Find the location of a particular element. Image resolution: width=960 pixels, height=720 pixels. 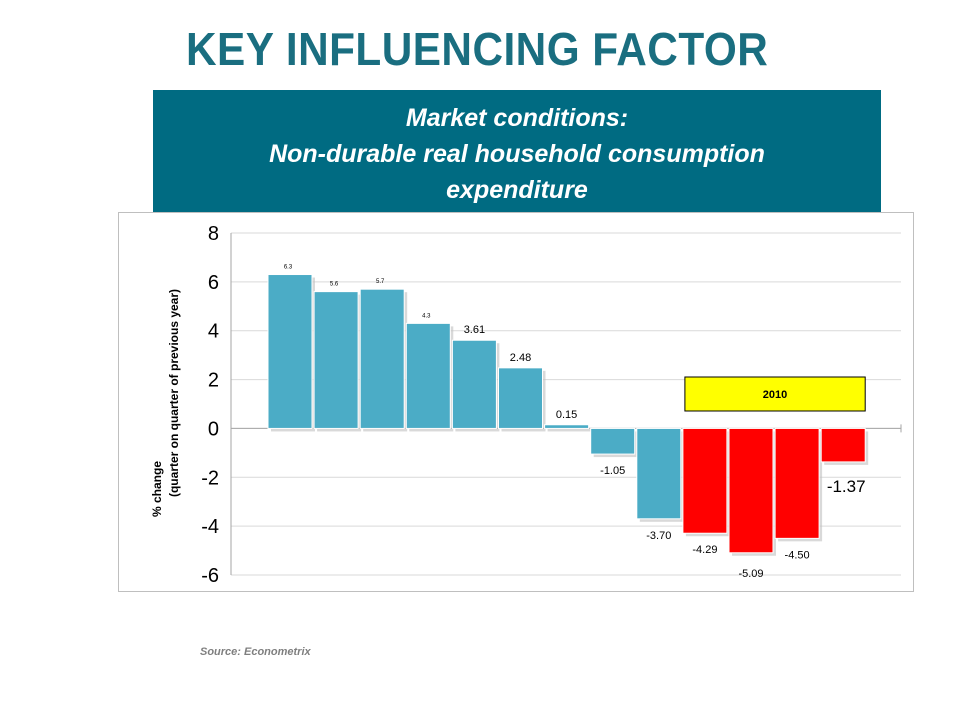

banner-line-1: Market conditions: is located at coordinates (517, 118).